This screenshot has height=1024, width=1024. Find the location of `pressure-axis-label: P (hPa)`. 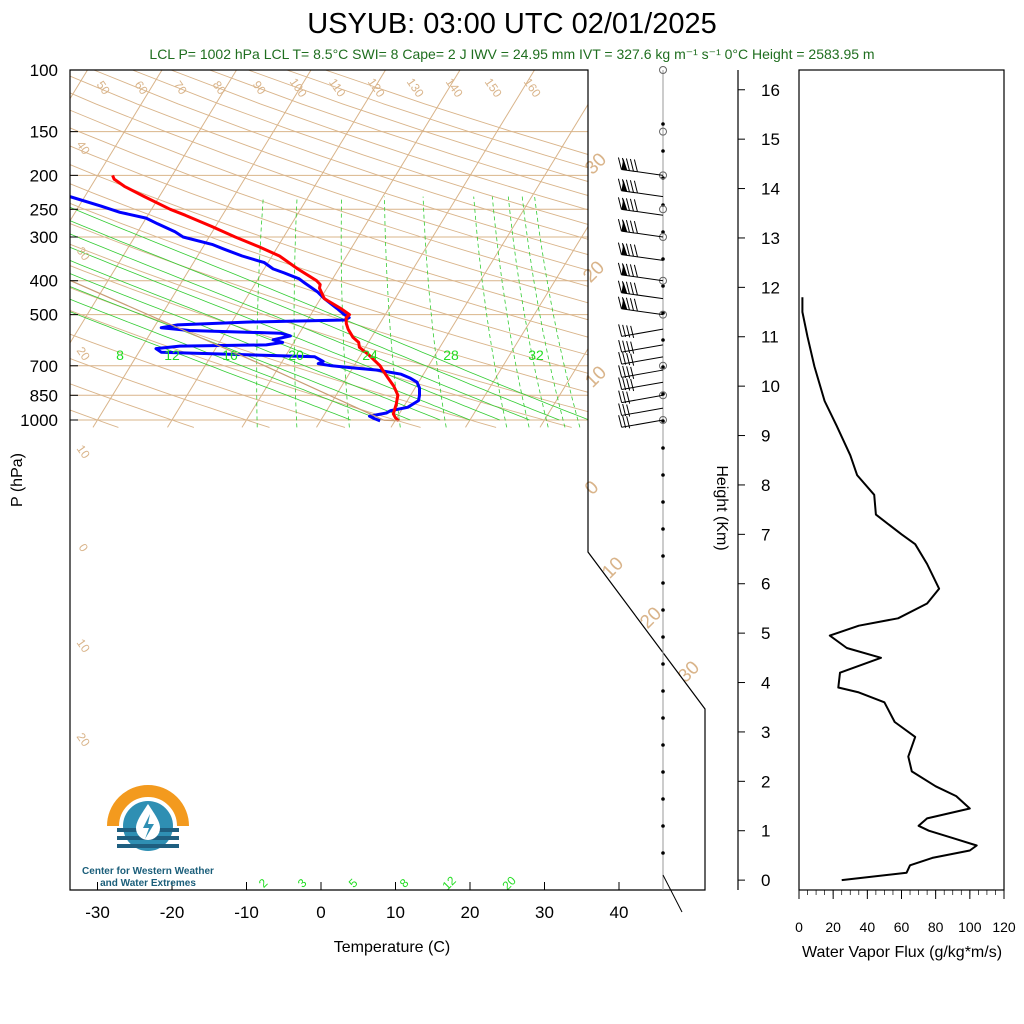

pressure-axis-label: P (hPa) is located at coordinates (17, 480).